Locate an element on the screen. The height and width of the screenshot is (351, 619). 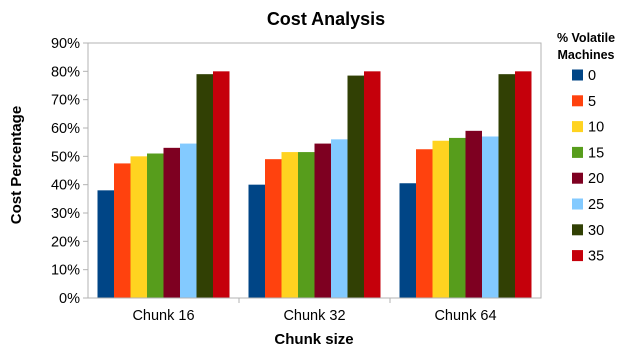
x-axis-ticks: Chunk 16 Chunk 32 Chunk 64 is located at coordinates (314, 311).